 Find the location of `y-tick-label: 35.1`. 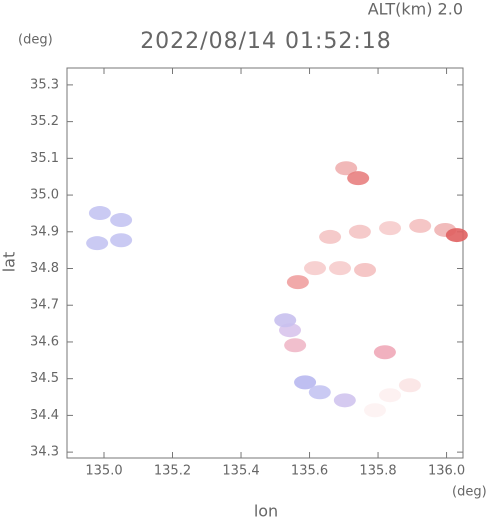

y-tick-label: 35.1 is located at coordinates (44, 158).